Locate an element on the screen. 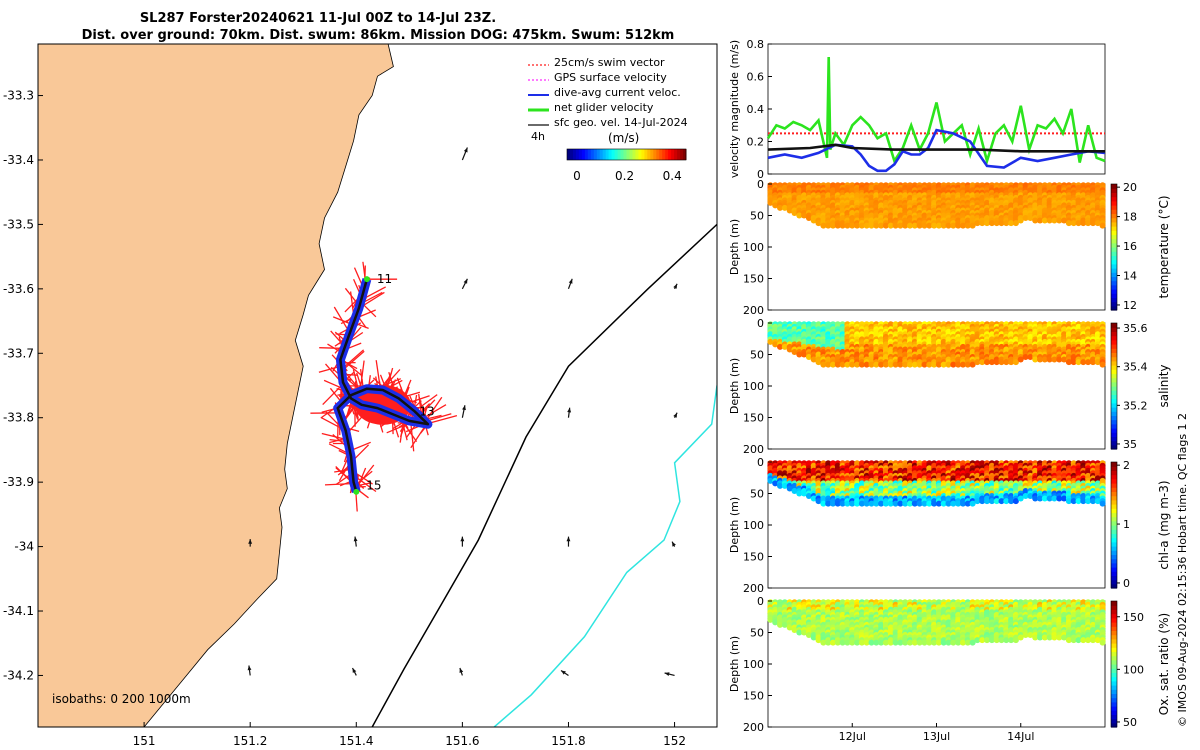  section-y-tick-label: 200 is located at coordinates (753, 588).